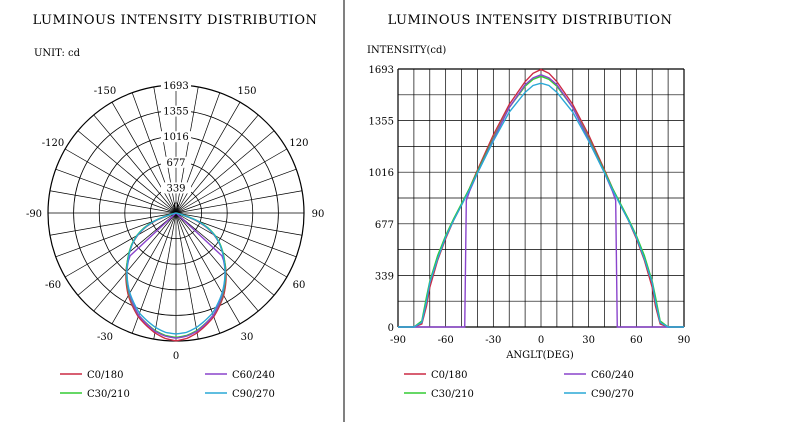  I want to click on cartesian-ylabel: INTENSITY(cd), so click(406, 50).